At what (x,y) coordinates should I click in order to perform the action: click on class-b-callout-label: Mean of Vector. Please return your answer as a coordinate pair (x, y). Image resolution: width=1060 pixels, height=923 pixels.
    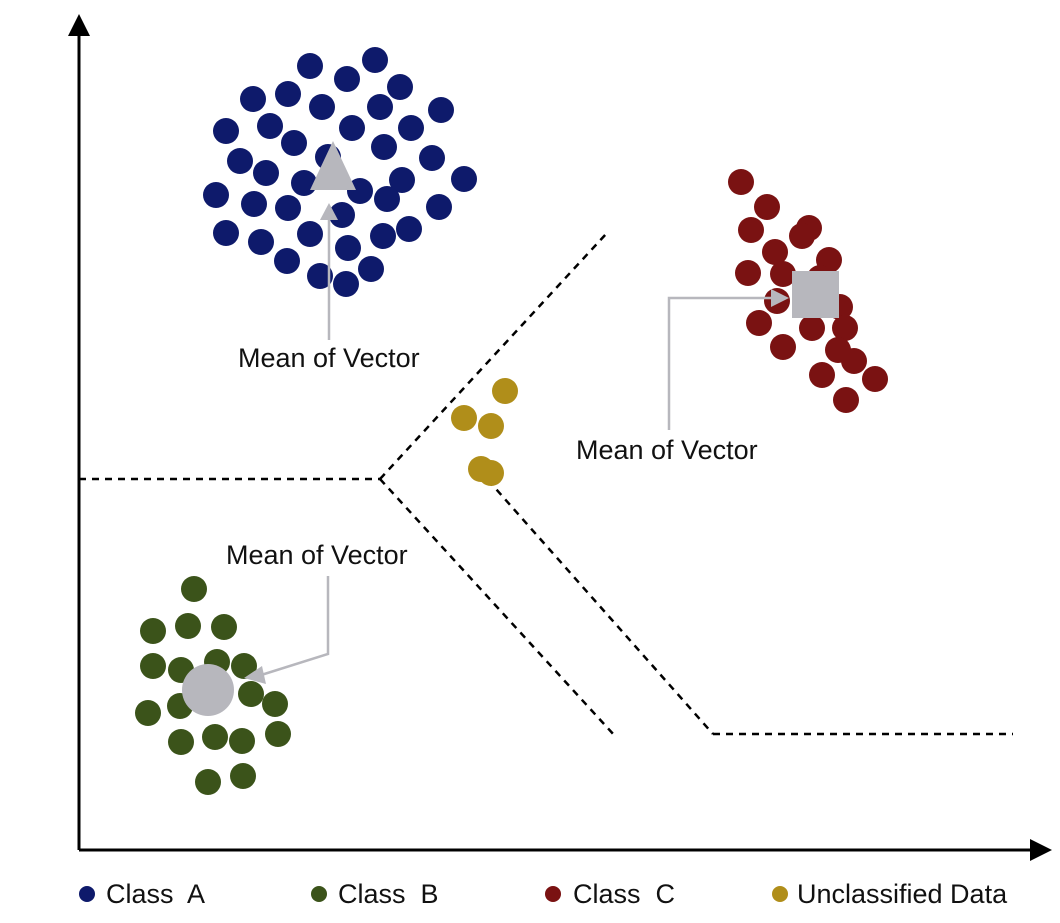
    Looking at the image, I should click on (317, 555).